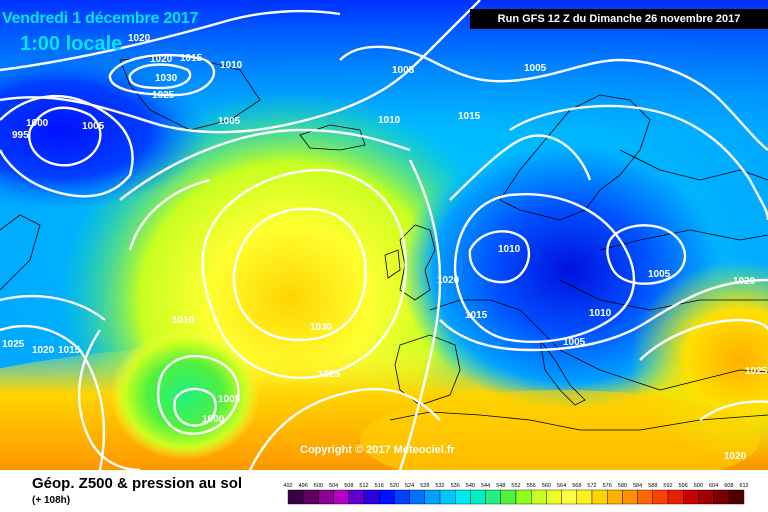 The image size is (768, 512). I want to click on northwest-low-area, so click(105, 130).